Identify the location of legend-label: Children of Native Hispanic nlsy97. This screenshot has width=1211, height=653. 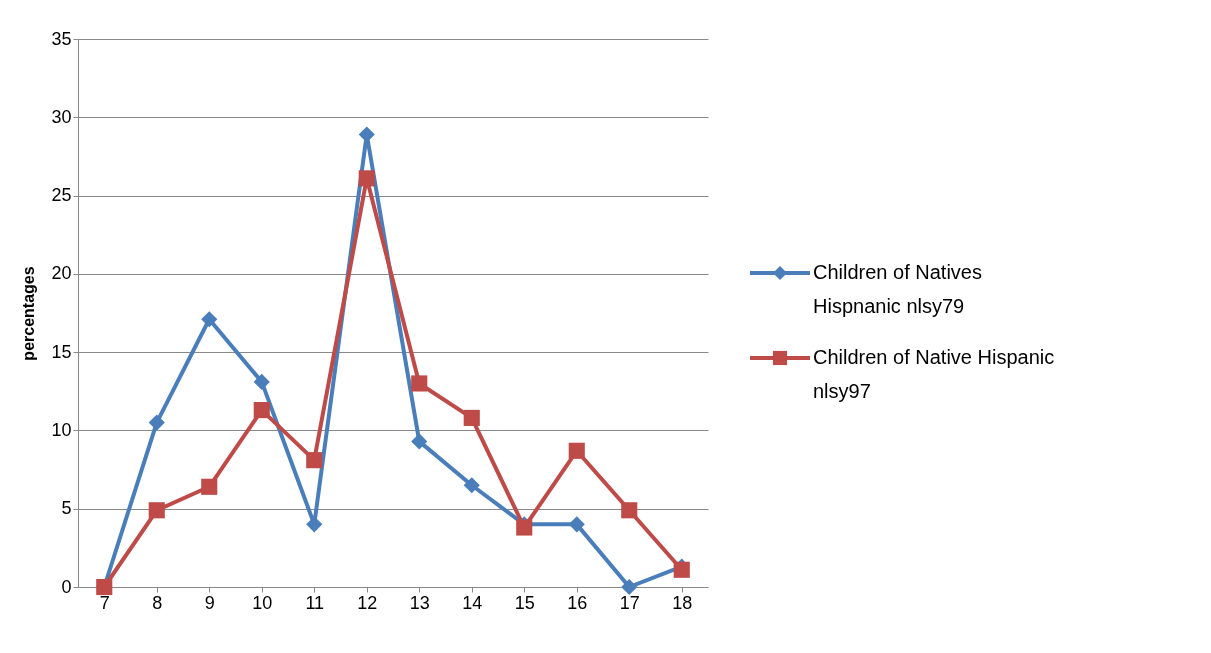
(934, 374).